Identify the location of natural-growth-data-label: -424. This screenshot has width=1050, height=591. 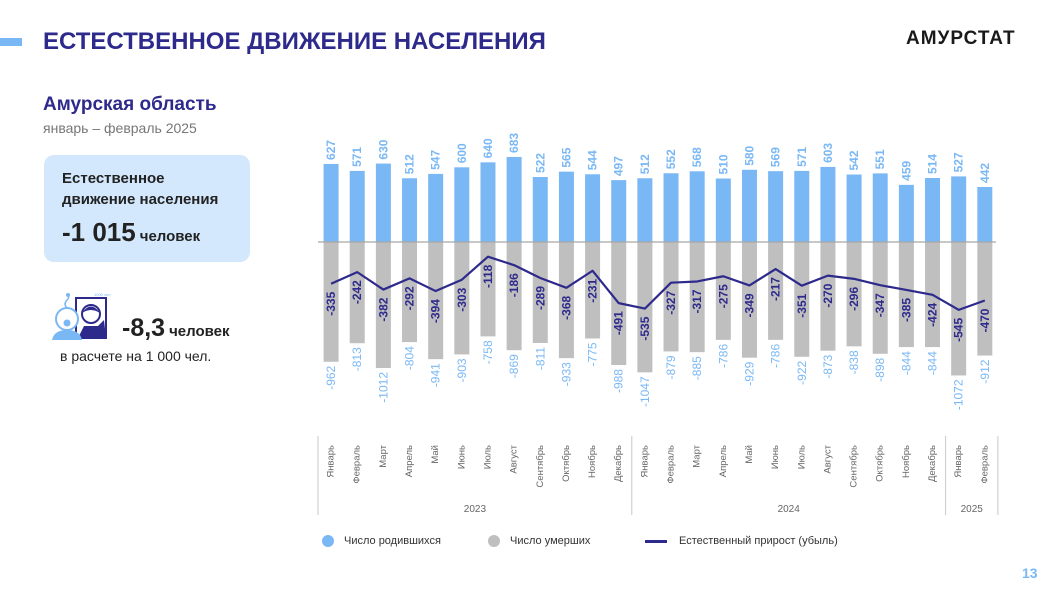
(933, 314).